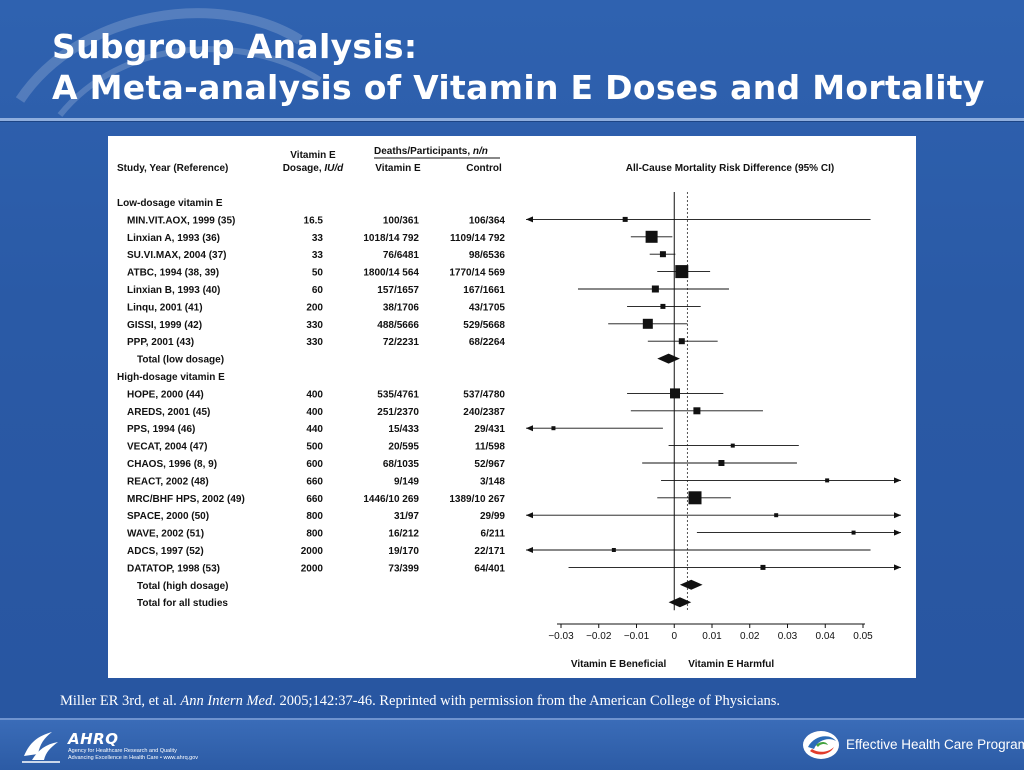 Image resolution: width=1024 pixels, height=770 pixels. What do you see at coordinates (403, 429) in the screenshot?
I see `study-vitamin-e-deaths: 15/433` at bounding box center [403, 429].